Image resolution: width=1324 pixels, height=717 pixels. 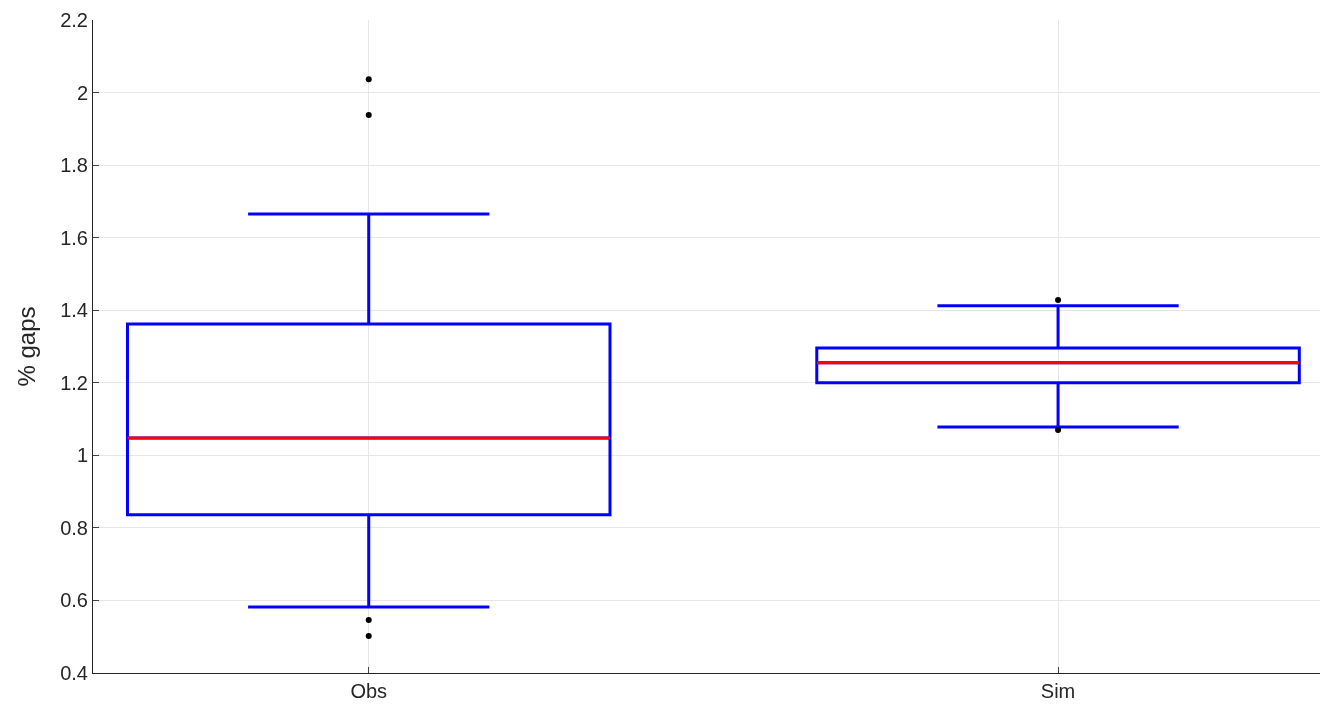 What do you see at coordinates (82, 455) in the screenshot?
I see `y-tick-label: 1` at bounding box center [82, 455].